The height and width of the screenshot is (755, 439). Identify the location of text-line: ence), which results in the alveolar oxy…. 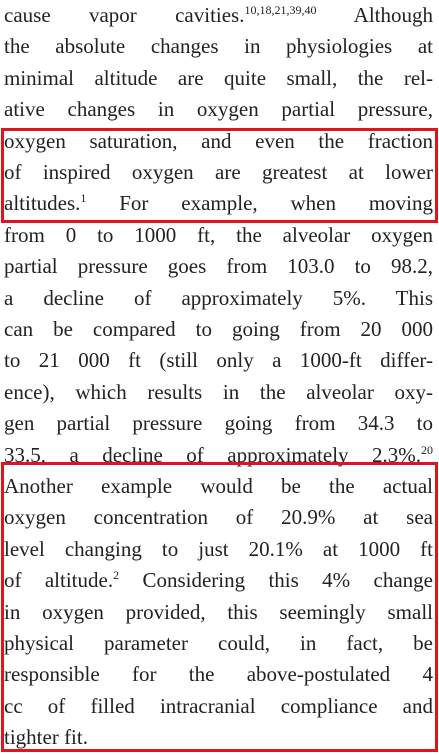
(218, 392).